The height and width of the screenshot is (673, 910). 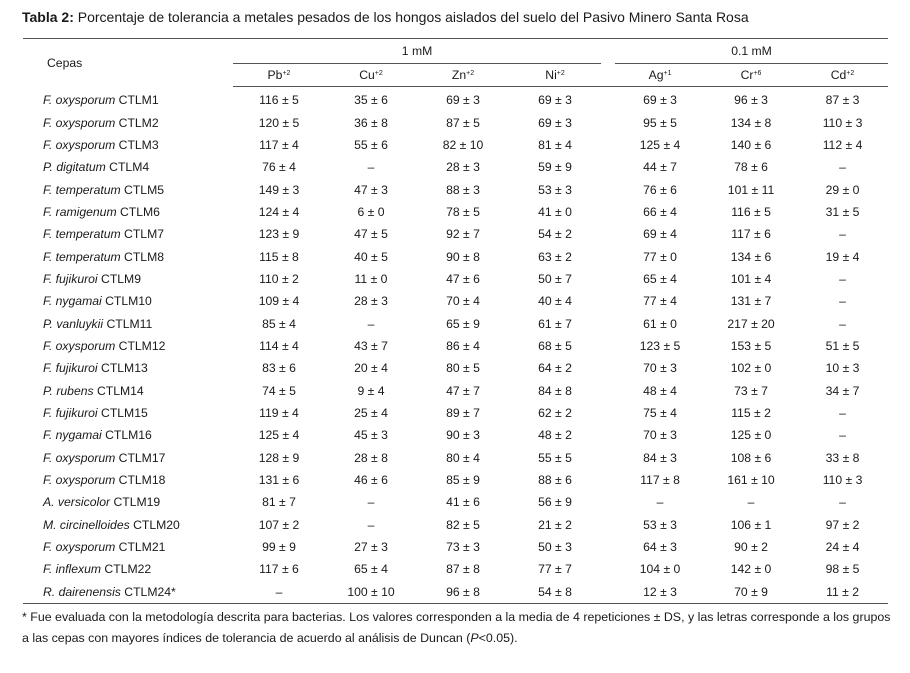 I want to click on tolerance-value: 64 ± 2, so click(x=555, y=368).